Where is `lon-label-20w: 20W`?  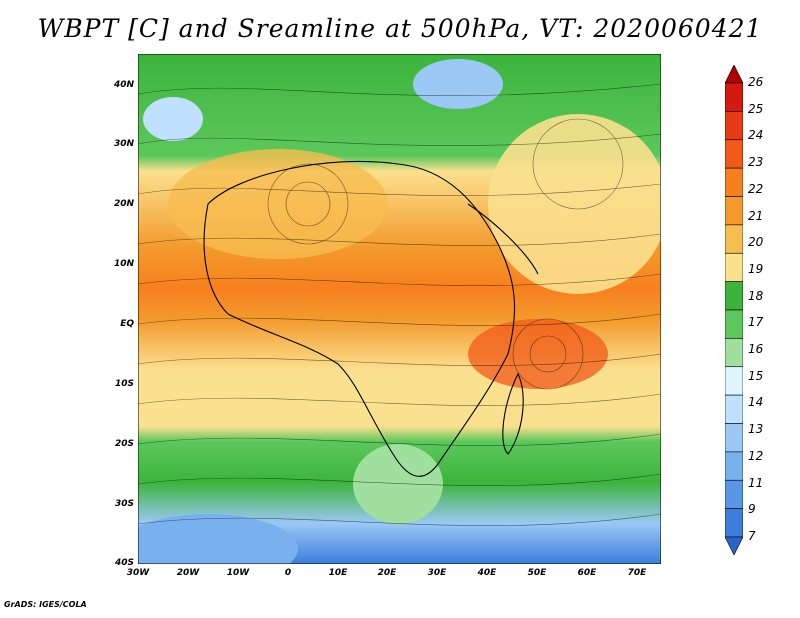 lon-label-20w: 20W is located at coordinates (188, 573).